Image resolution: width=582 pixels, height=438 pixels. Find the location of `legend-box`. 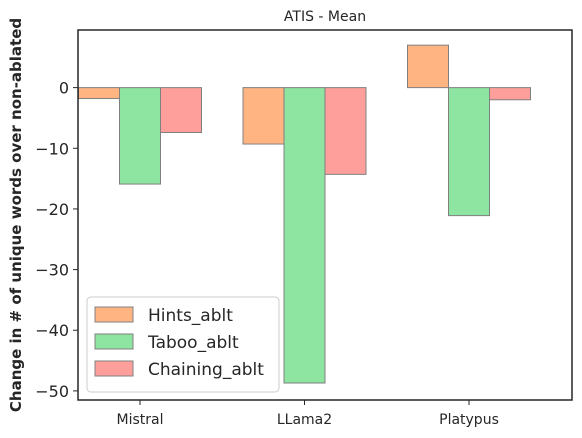

legend-box is located at coordinates (183, 344).